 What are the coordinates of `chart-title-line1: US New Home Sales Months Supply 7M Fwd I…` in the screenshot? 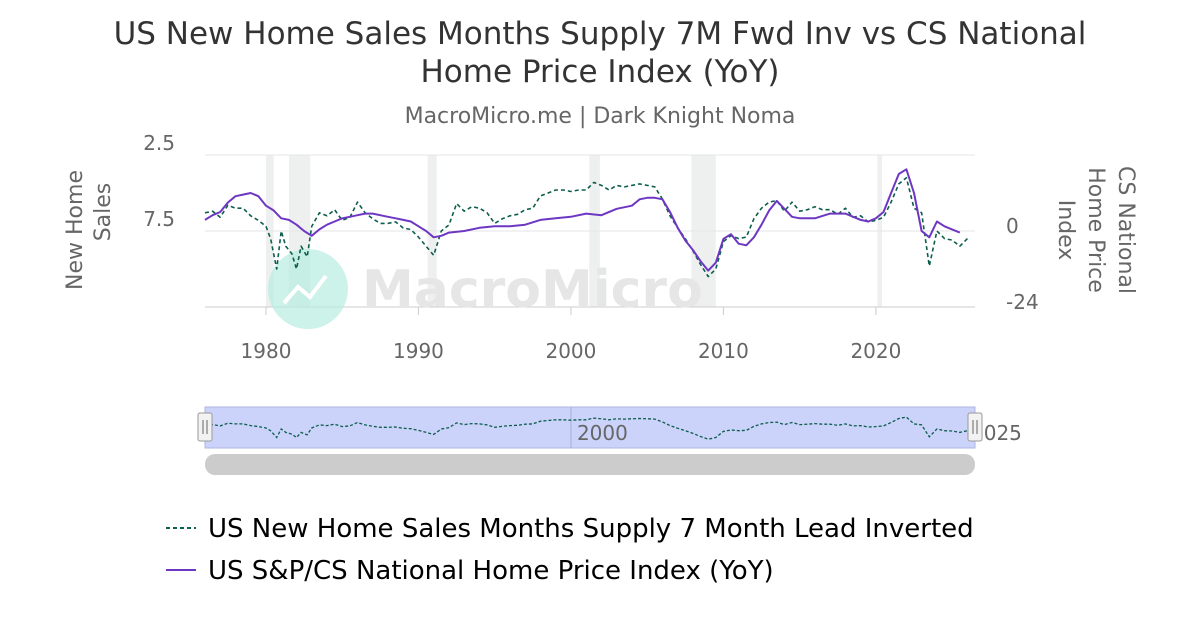 It's located at (600, 34).